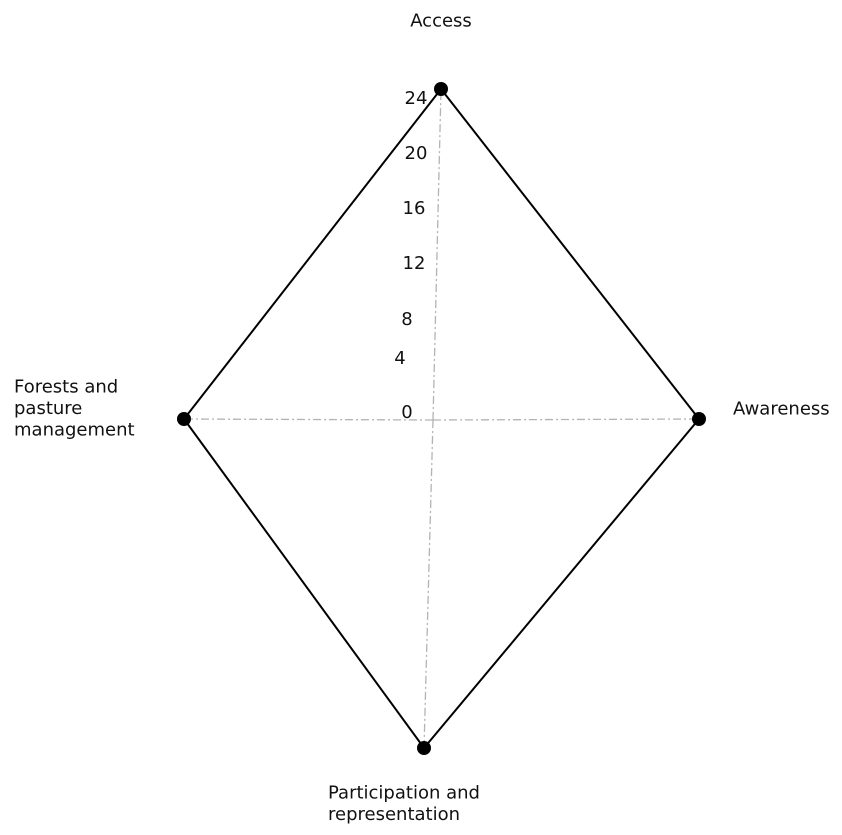 This screenshot has width=842, height=835. Describe the element at coordinates (441, 89) in the screenshot. I see `data-point-access` at that location.